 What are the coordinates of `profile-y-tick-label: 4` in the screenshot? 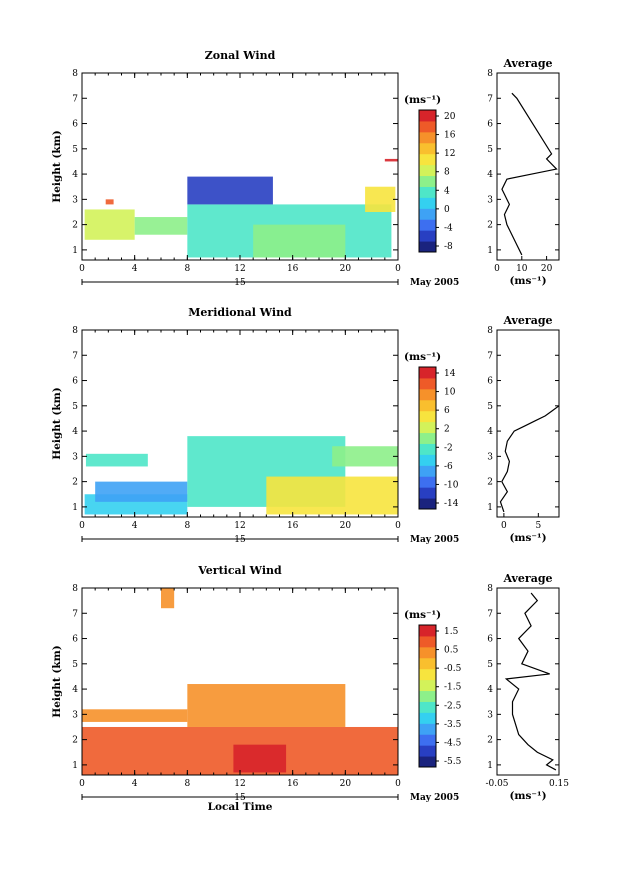 It's located at (490, 690).